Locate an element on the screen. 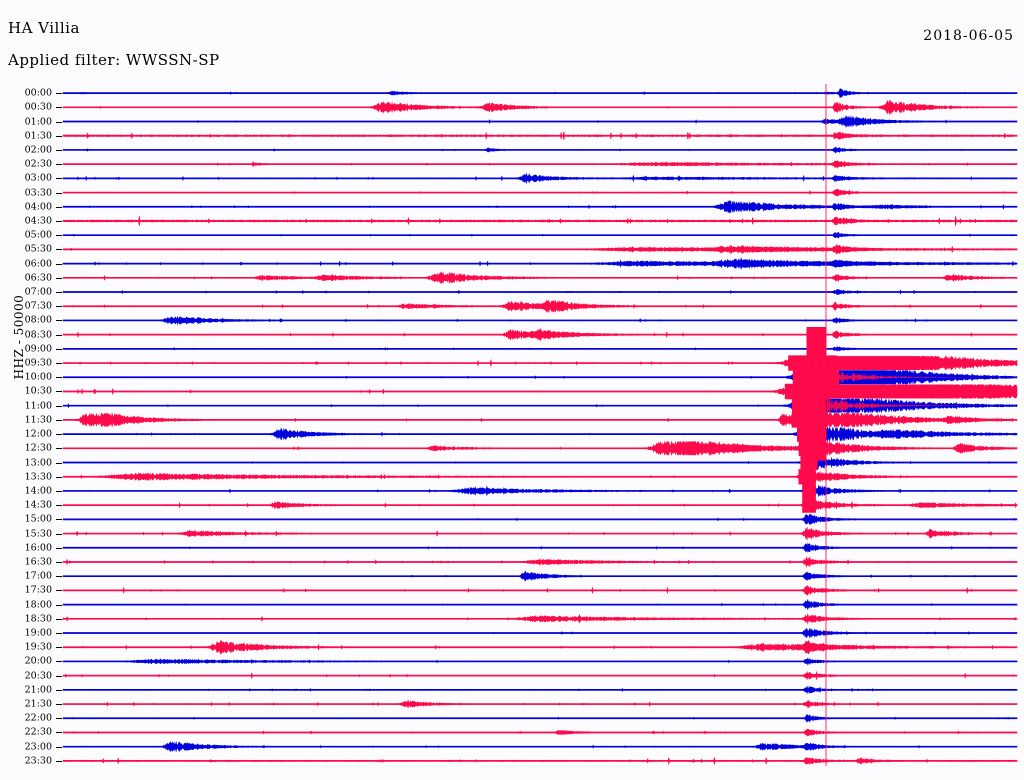  time-label-03-30: 03:30 is located at coordinates (38, 193).